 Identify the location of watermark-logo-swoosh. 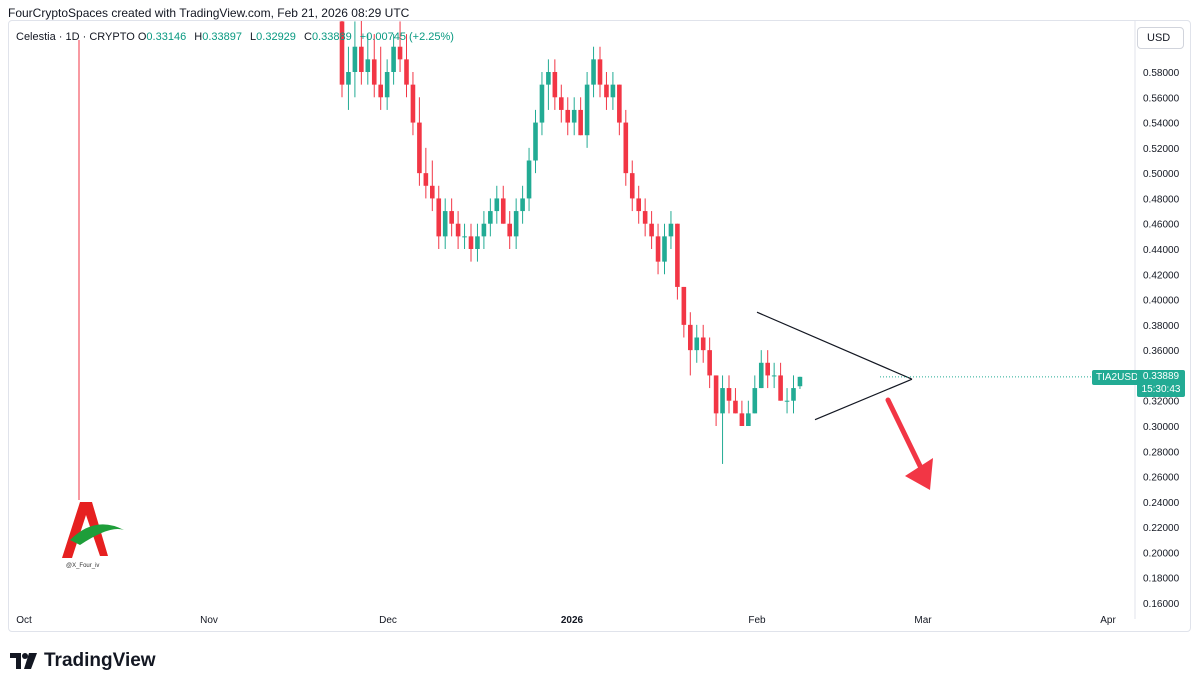
(97, 534).